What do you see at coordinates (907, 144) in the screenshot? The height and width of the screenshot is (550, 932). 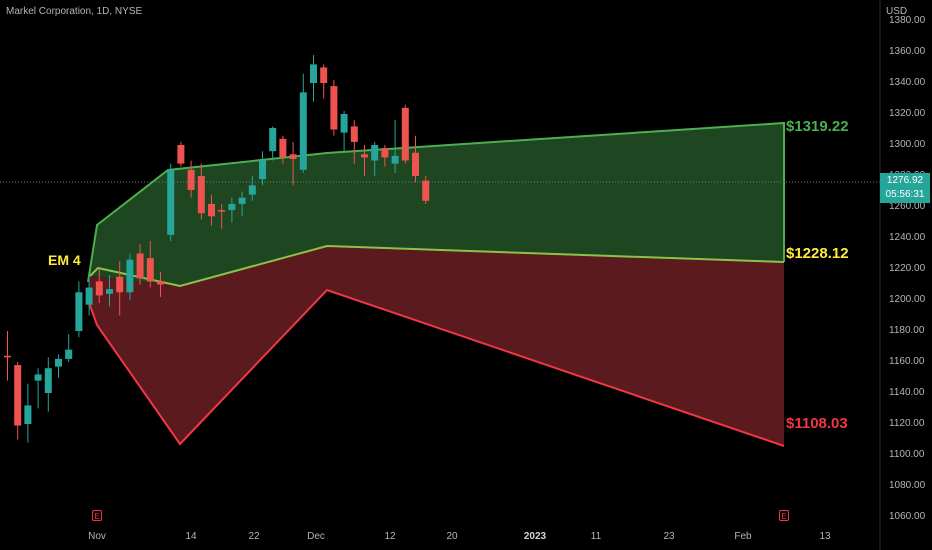 I see `price-axis-tick: 1300.00` at bounding box center [907, 144].